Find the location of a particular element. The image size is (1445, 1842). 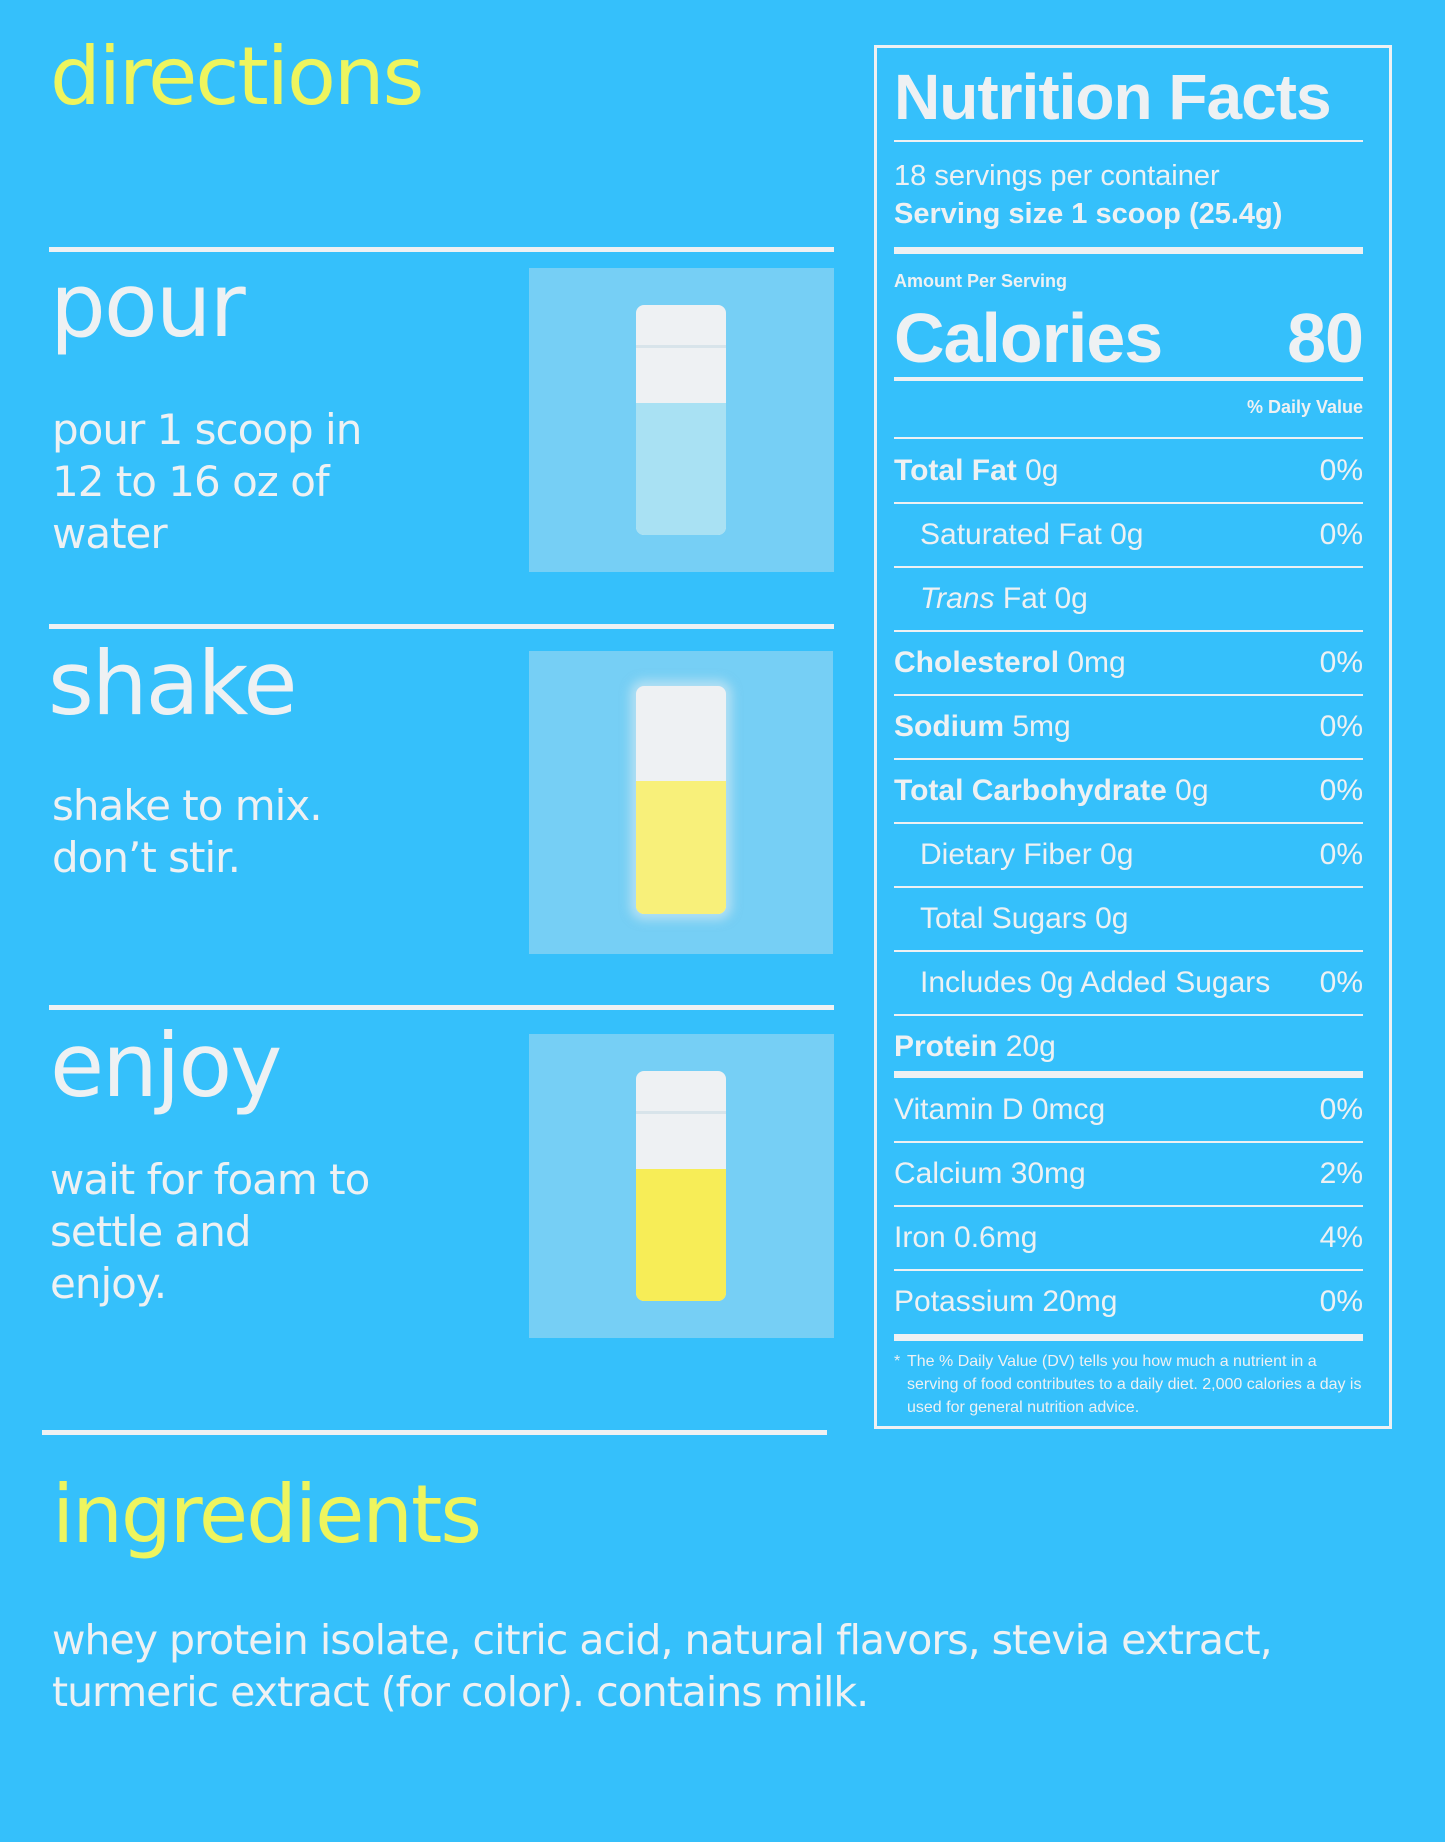

nutrient-label: Sodium is located at coordinates (949, 726).